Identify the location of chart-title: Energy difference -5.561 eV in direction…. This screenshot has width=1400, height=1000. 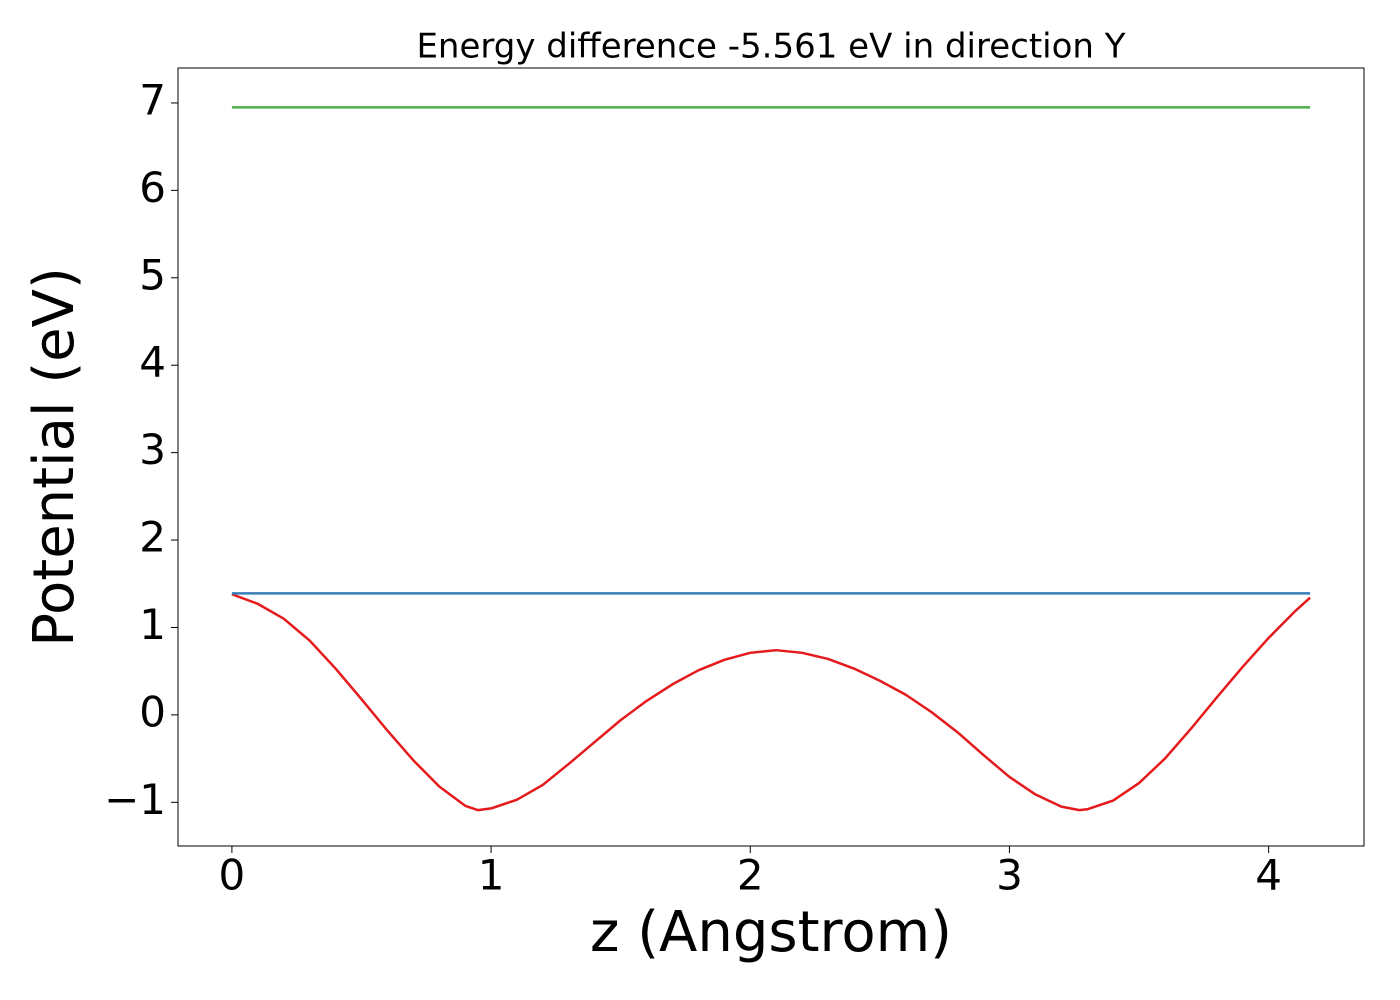
(770, 47).